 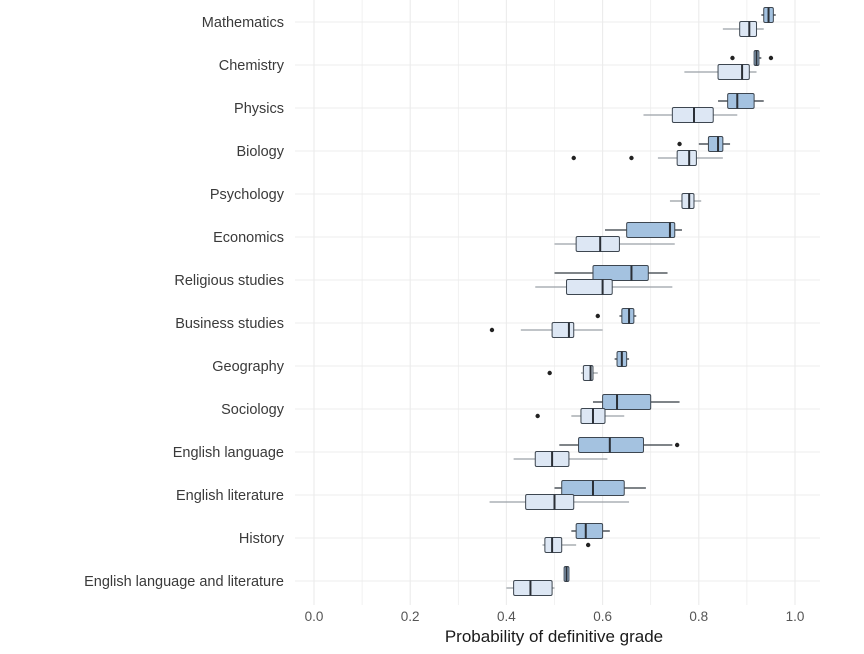 What do you see at coordinates (262, 539) in the screenshot?
I see `category-label: History` at bounding box center [262, 539].